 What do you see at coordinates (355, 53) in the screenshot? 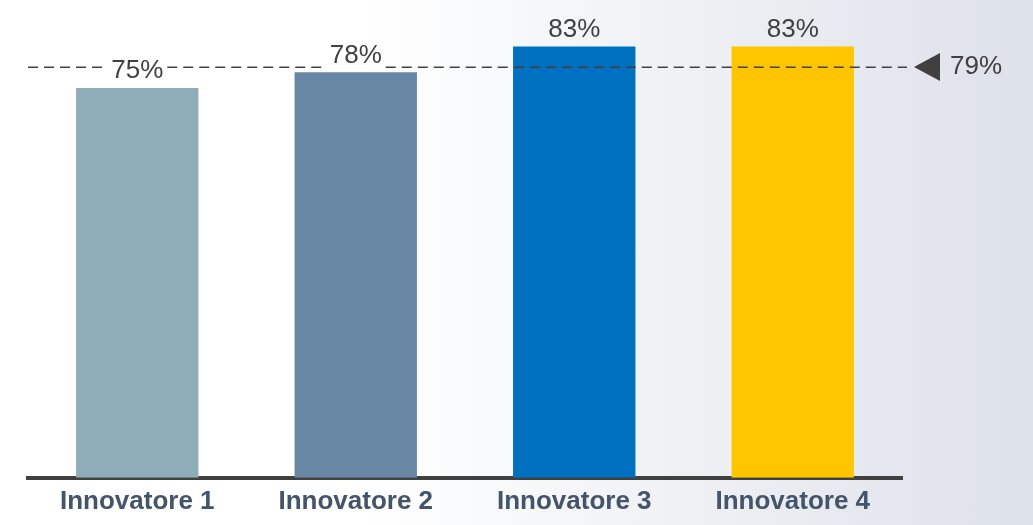
I see `data-label: 78%` at bounding box center [355, 53].